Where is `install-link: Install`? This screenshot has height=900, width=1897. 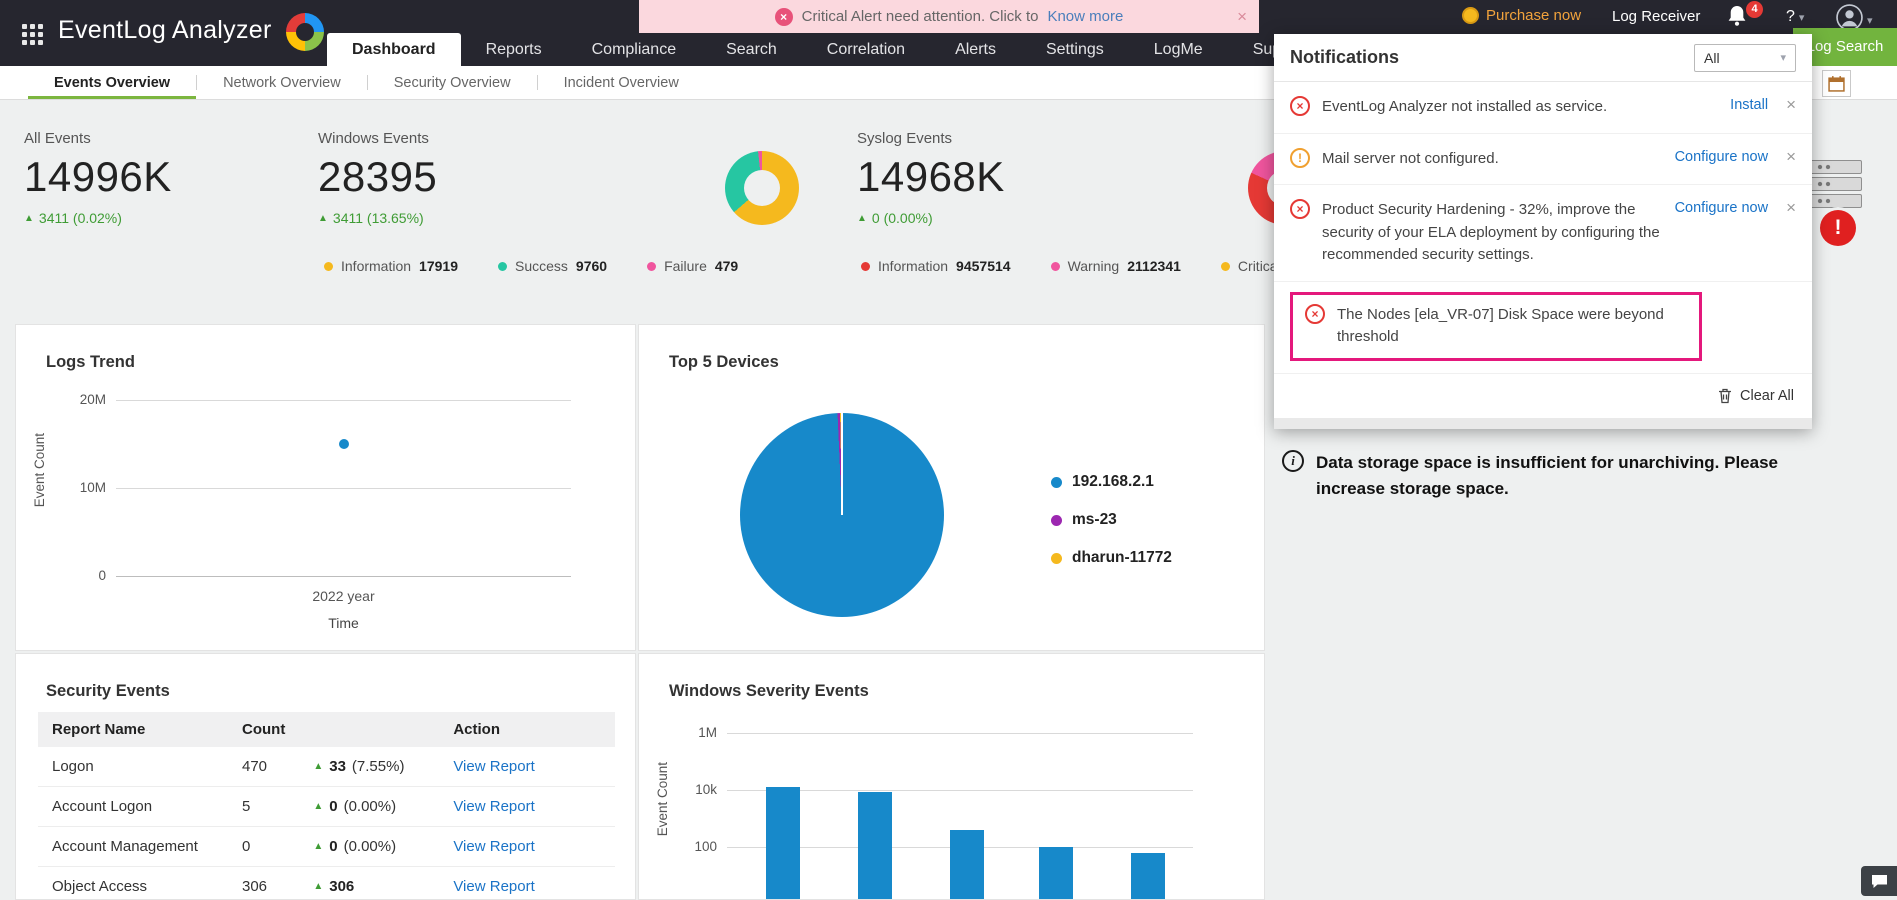
install-link: Install is located at coordinates (1749, 105).